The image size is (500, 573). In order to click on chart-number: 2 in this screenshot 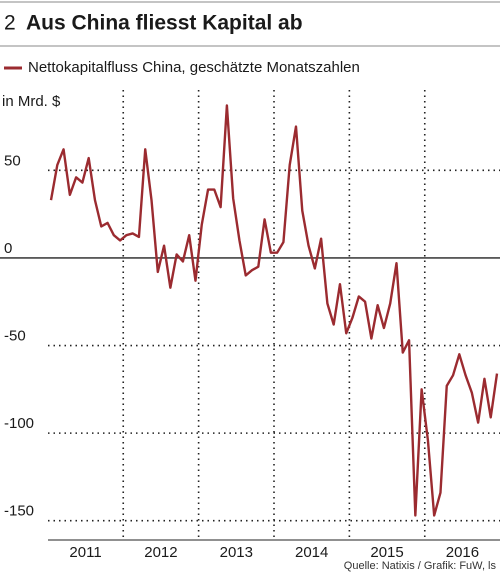, I will do `click(10, 23)`.